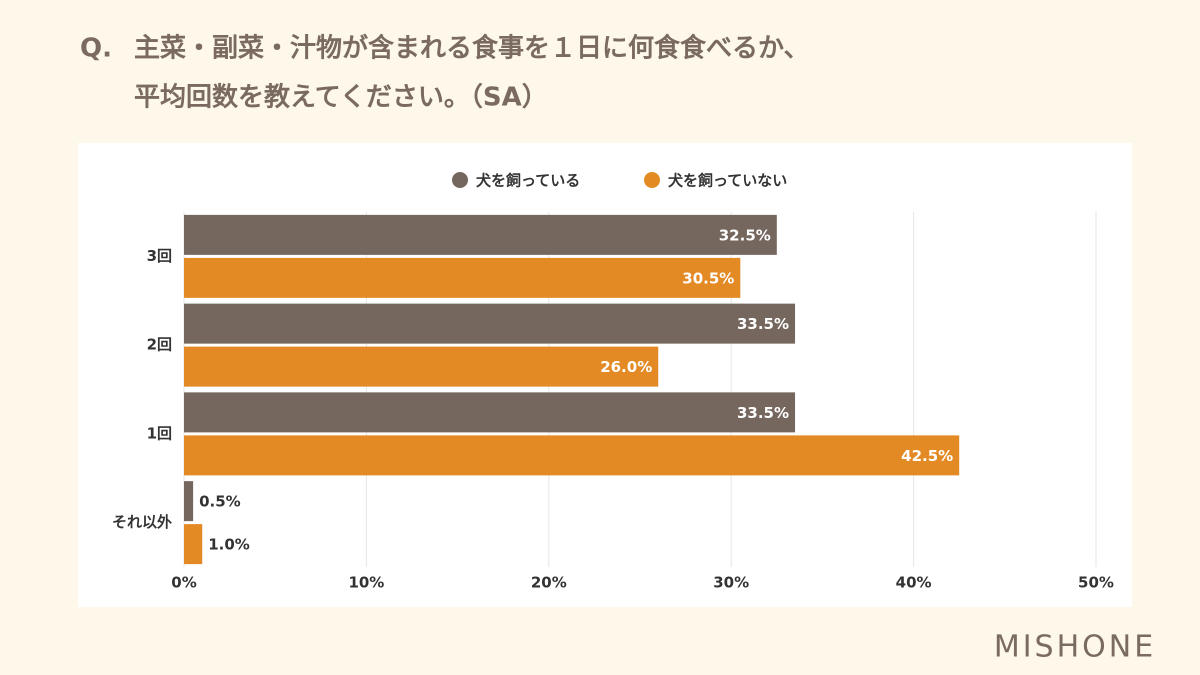 This screenshot has width=1200, height=675. I want to click on data-label: 1.0%, so click(229, 545).